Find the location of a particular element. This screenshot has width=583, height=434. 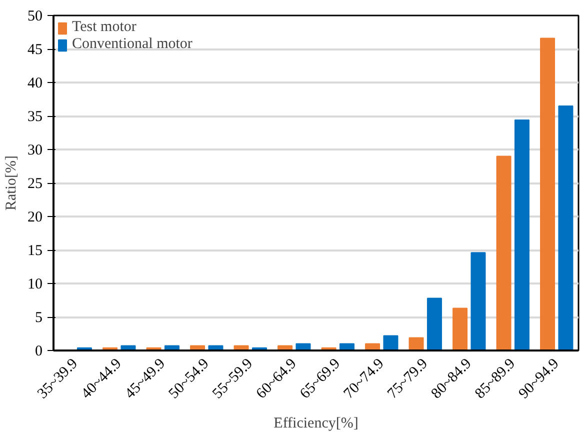

y-tick-label: 50 is located at coordinates (35, 16).